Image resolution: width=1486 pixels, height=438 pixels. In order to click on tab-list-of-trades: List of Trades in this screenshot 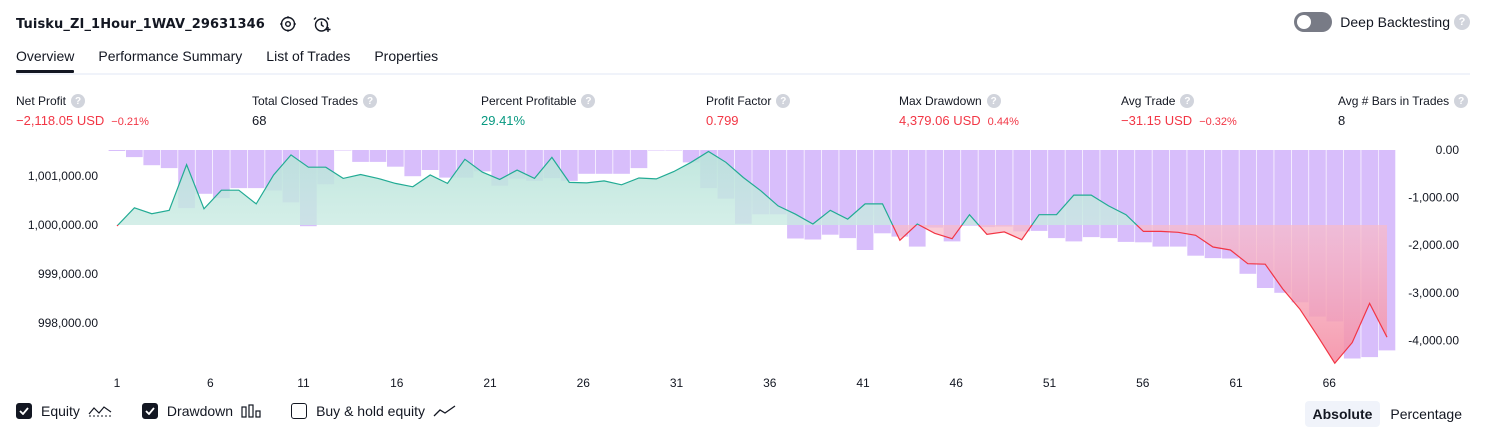, I will do `click(308, 56)`.